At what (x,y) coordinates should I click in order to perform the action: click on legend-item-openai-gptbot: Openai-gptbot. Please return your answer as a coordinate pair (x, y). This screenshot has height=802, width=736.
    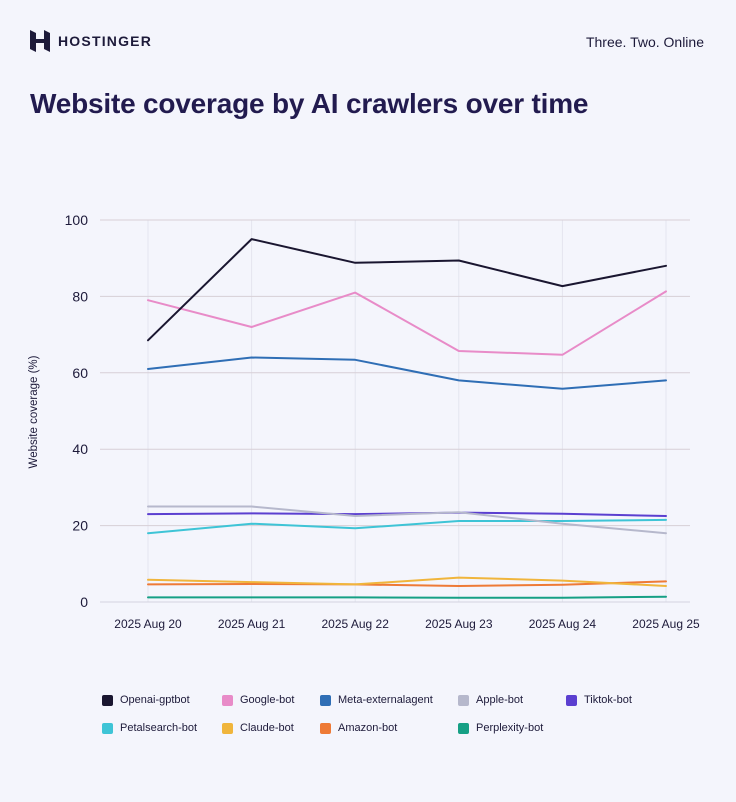
    Looking at the image, I should click on (162, 700).